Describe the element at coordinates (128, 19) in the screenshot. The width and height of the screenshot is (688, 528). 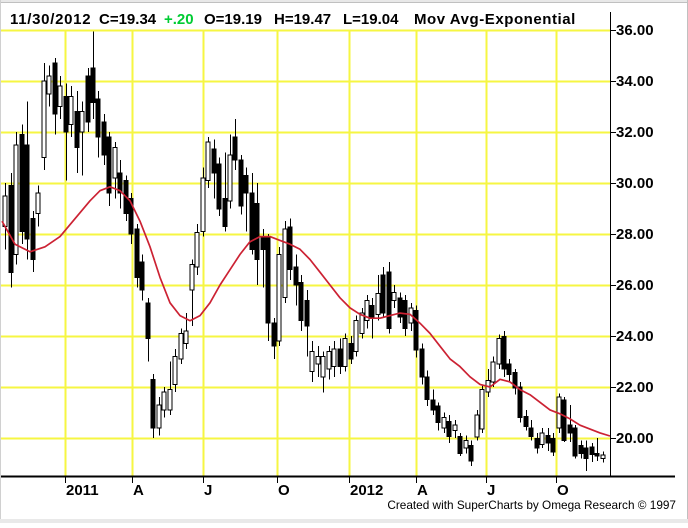
I see `svg-text: C=19.34` at that location.